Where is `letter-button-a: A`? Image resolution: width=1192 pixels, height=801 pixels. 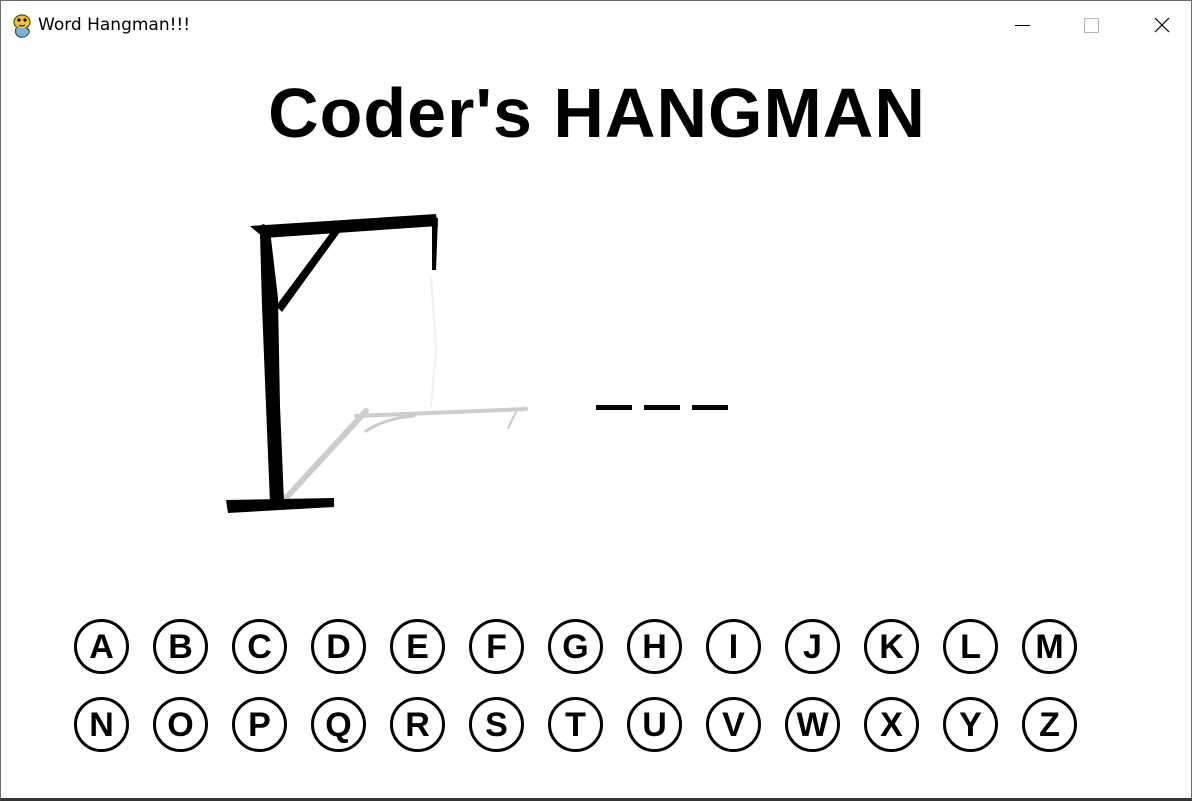
letter-button-a: A is located at coordinates (101, 646).